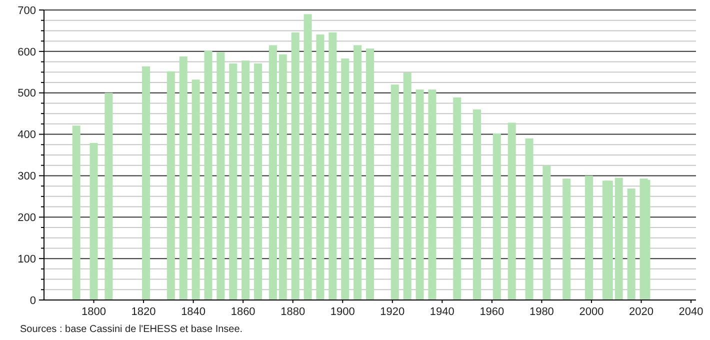 This screenshot has width=710, height=340. What do you see at coordinates (33, 300) in the screenshot?
I see `y-tick-label: 0` at bounding box center [33, 300].